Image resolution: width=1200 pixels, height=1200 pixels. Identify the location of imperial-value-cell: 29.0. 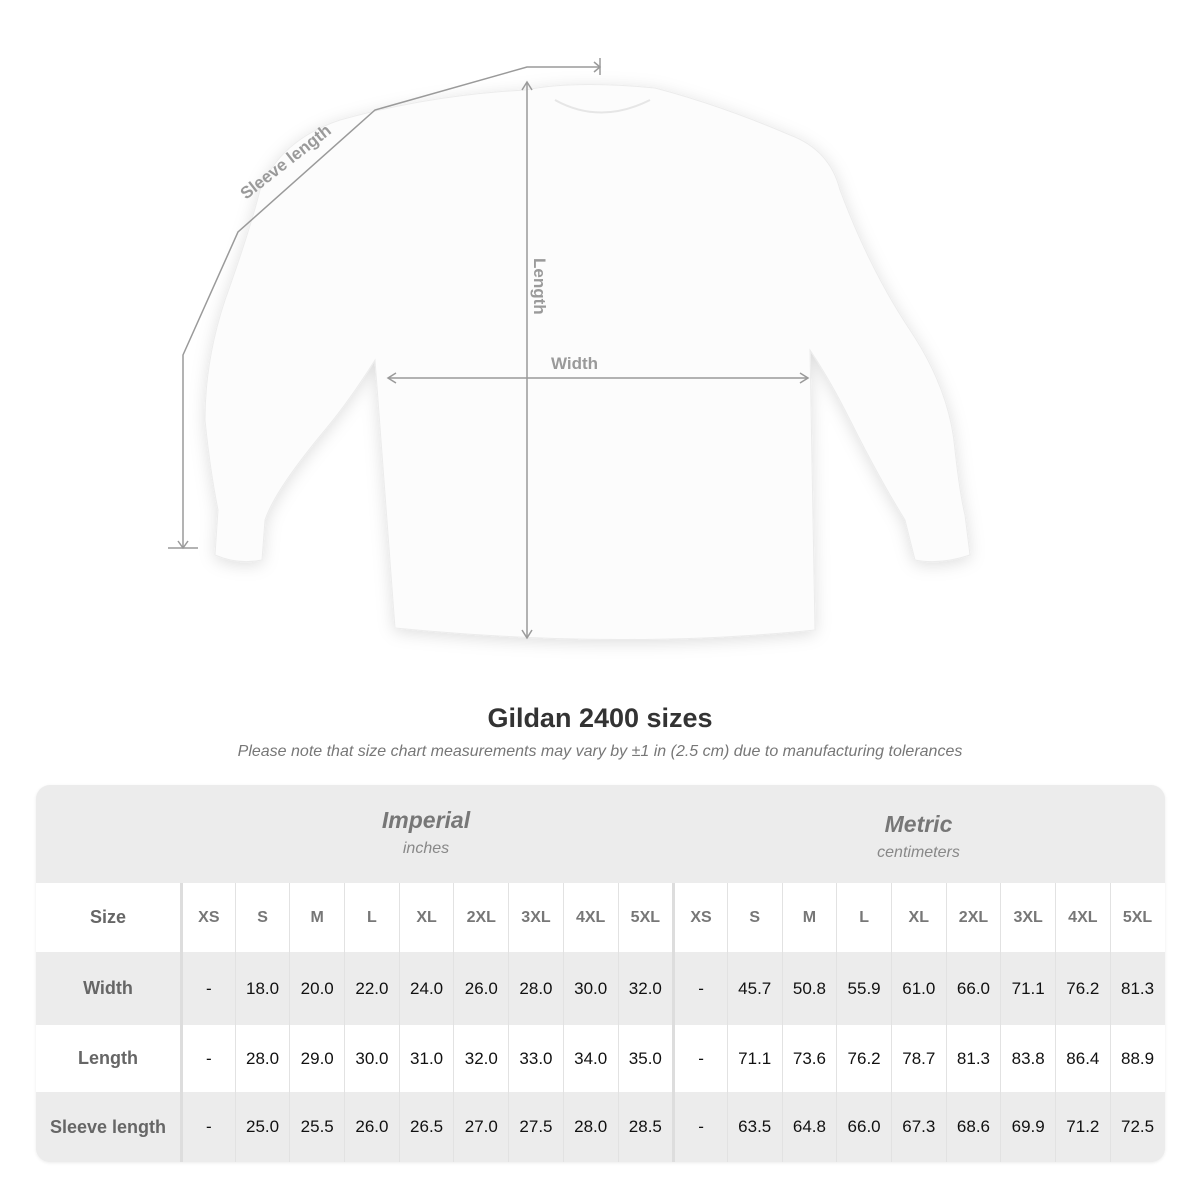
(316, 1058).